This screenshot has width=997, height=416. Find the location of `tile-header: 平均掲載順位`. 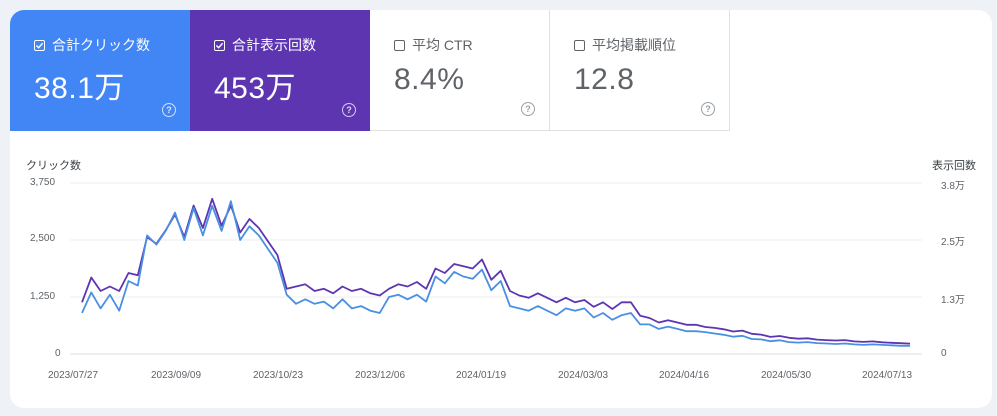

tile-header: 平均掲載順位 is located at coordinates (625, 45).